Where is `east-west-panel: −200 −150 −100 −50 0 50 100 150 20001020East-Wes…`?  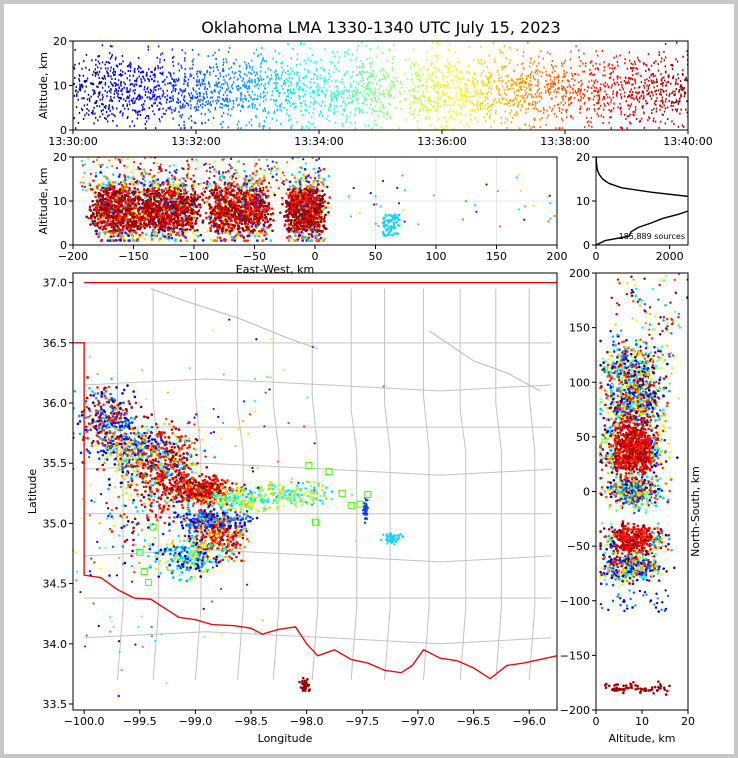
east-west-panel: −200 −150 −100 −50 0 50 100 150 20001020East-Wes… is located at coordinates (302, 213).